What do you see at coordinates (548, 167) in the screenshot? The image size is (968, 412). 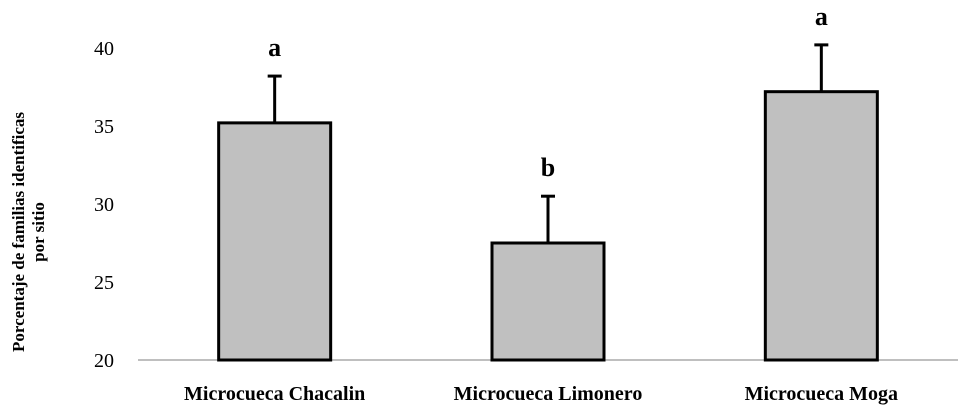 I see `significance-label: b` at bounding box center [548, 167].